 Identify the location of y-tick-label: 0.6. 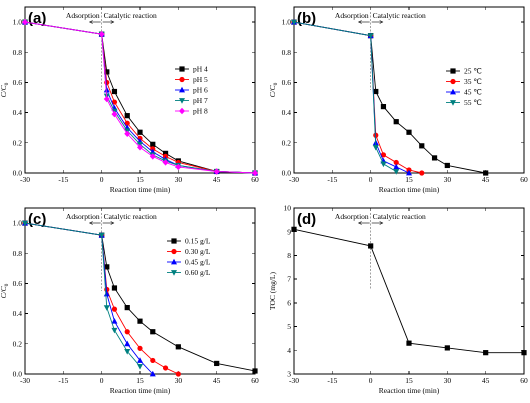
(287, 82).